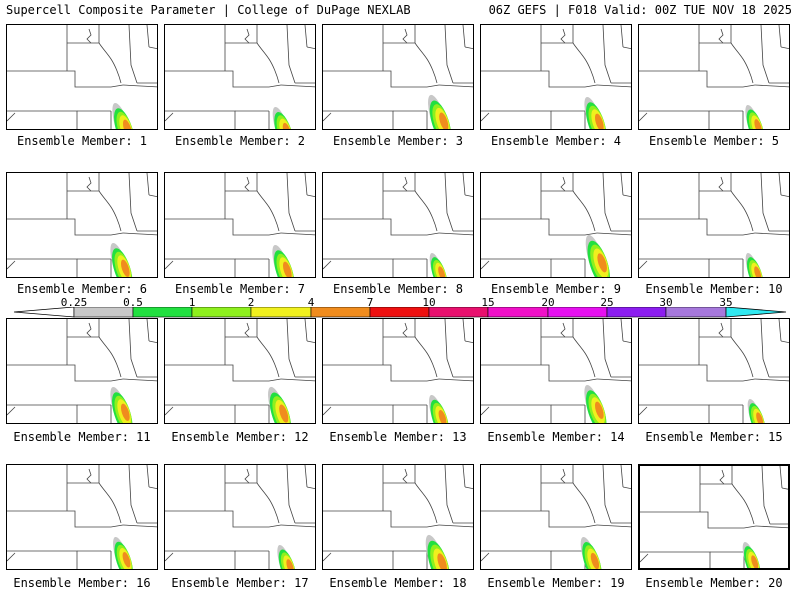 This screenshot has width=800, height=600. I want to click on legend-tick-label: 25, so click(607, 302).